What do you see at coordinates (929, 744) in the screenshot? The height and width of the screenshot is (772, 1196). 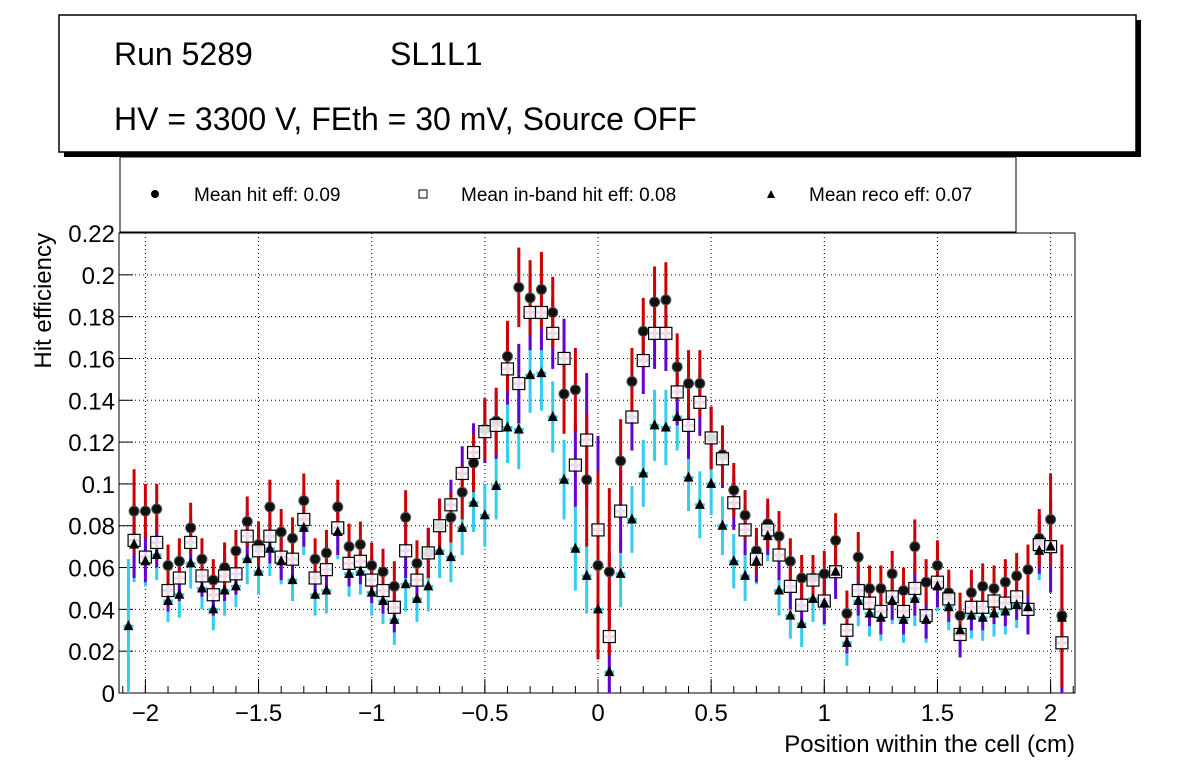 I see `x-axis-label: Position within the cell (cm)` at bounding box center [929, 744].